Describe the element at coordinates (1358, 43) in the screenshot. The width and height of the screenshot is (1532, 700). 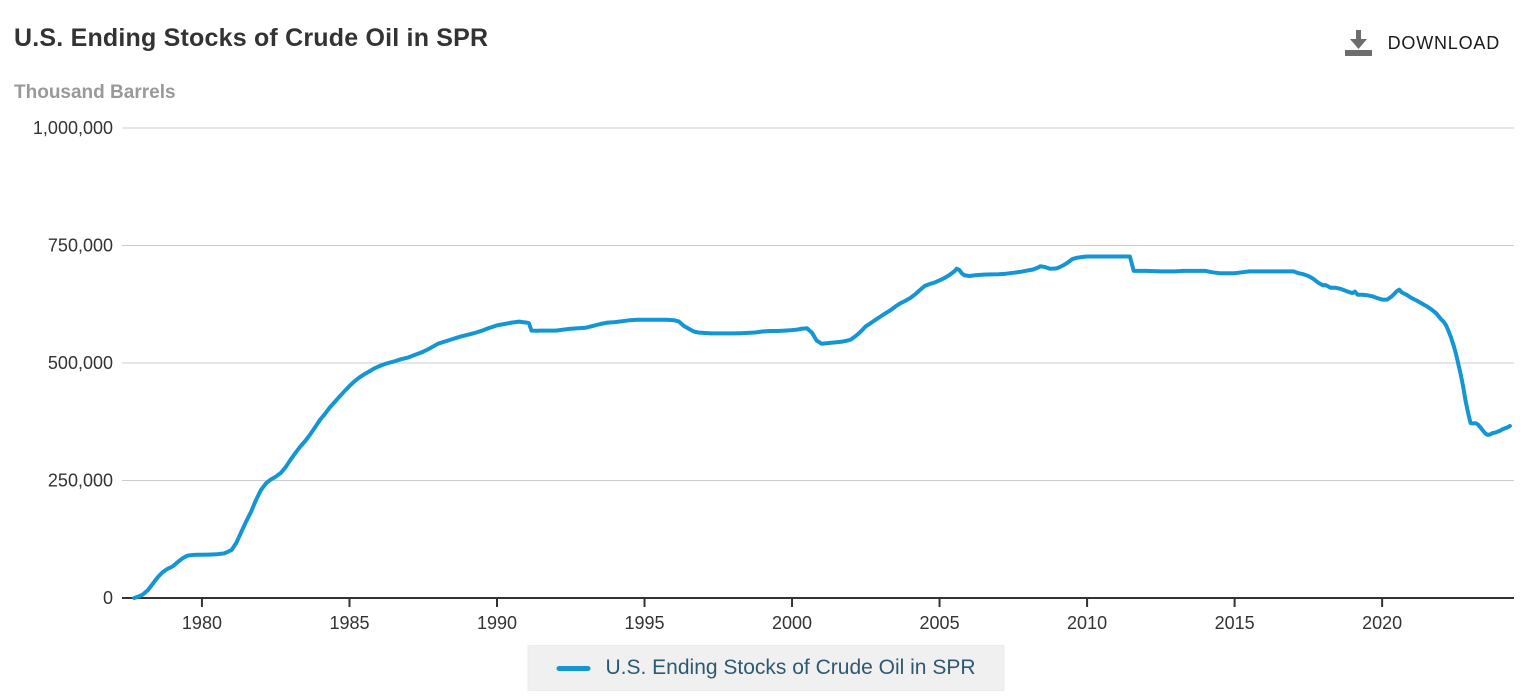
I see `download-icon` at that location.